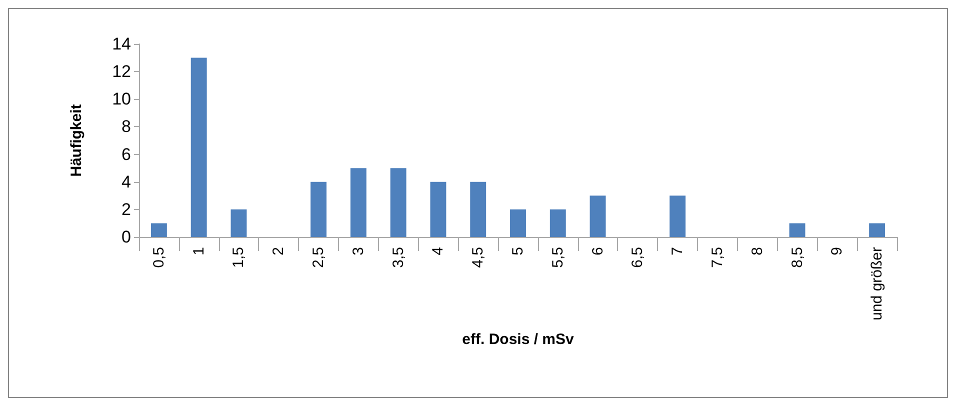 This screenshot has width=958, height=409. Describe the element at coordinates (121, 44) in the screenshot. I see `y-tick-label: 14` at that location.